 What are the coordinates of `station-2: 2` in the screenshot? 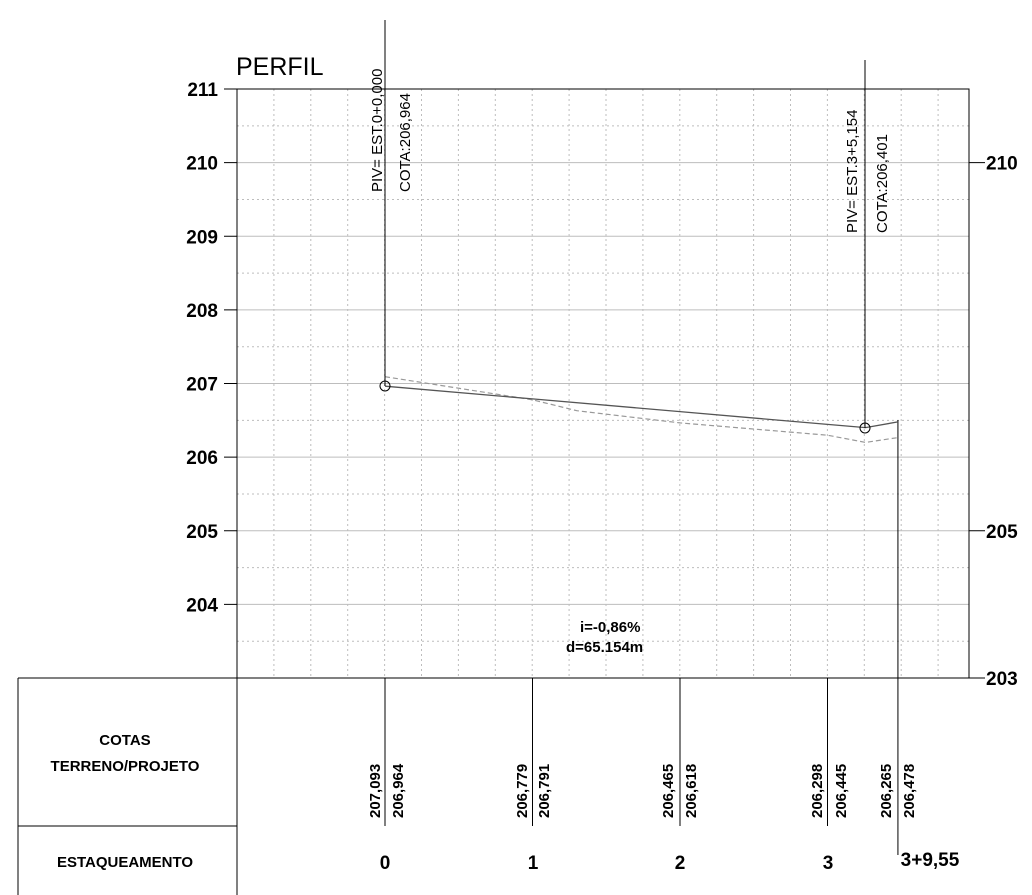 It's located at (680, 863).